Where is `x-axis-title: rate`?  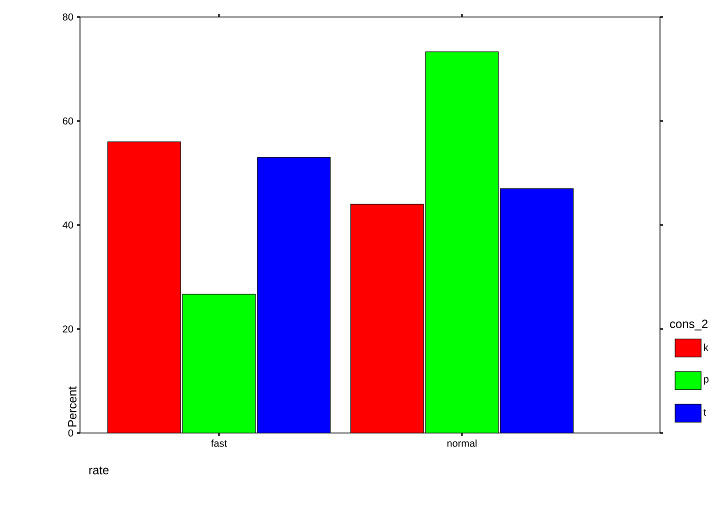
x-axis-title: rate is located at coordinates (99, 470).